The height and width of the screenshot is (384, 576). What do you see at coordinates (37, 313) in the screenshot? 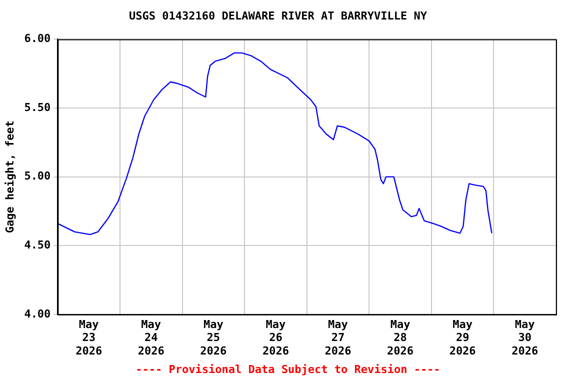
I see `y-tick-label: 4.00` at bounding box center [37, 313].